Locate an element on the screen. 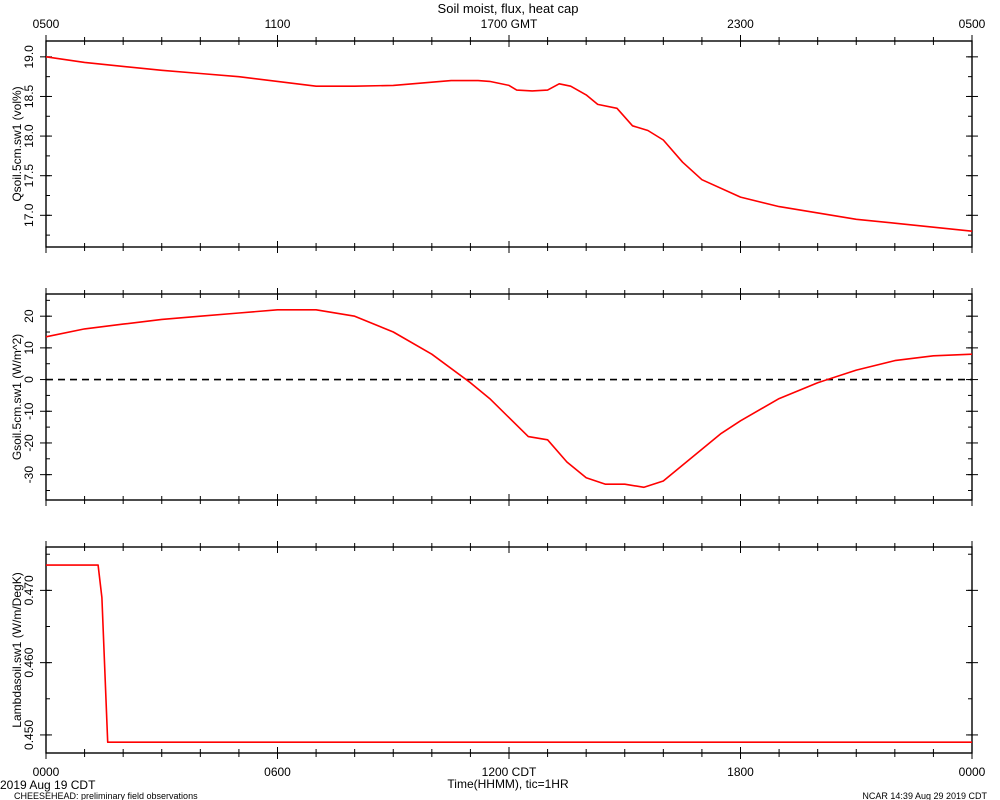  y-tick-label: 17.0 is located at coordinates (29, 215).